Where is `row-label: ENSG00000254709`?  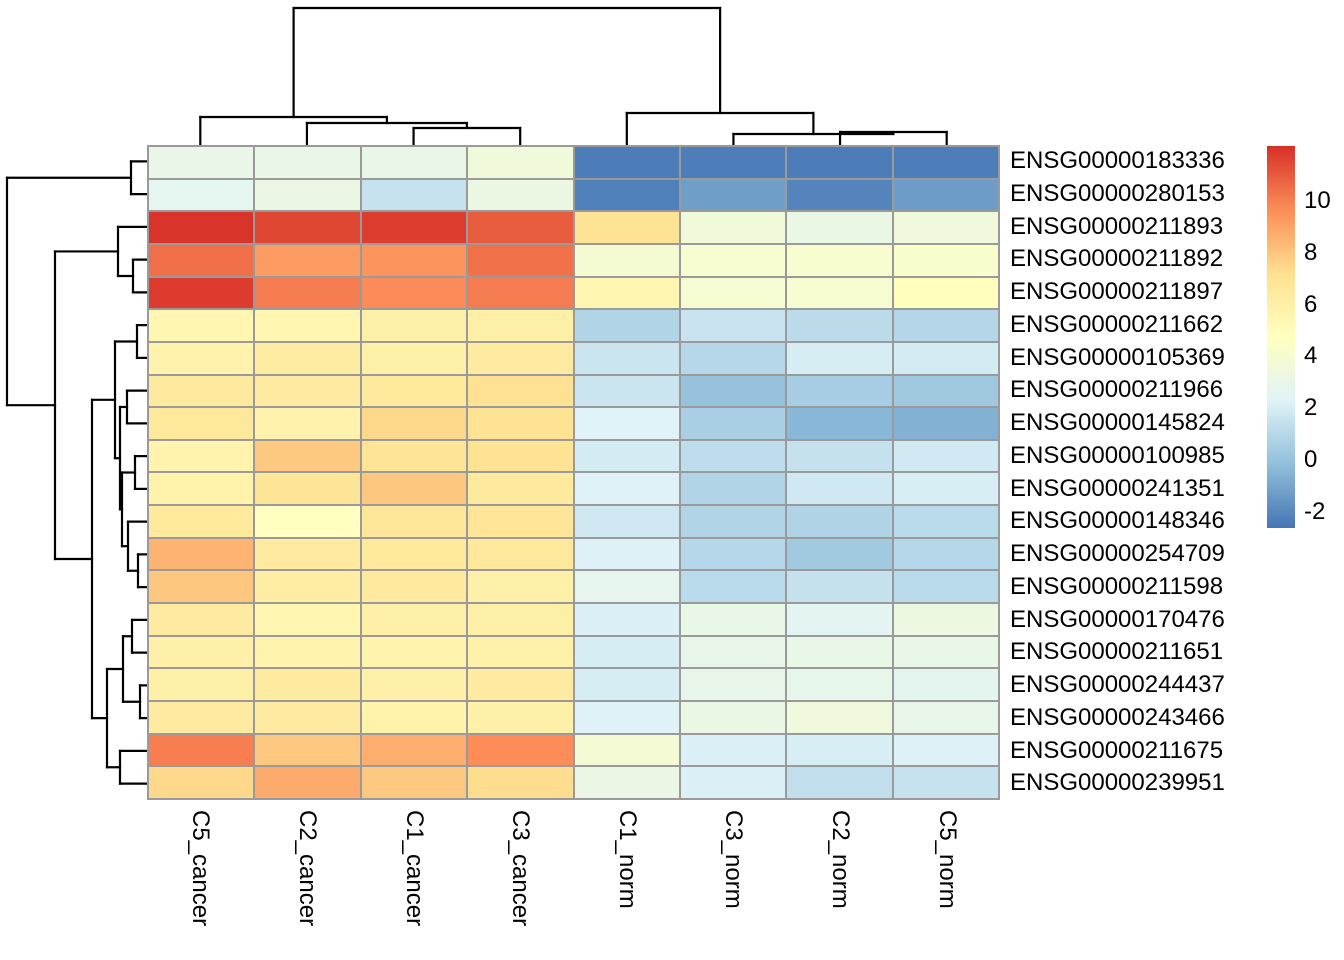
row-label: ENSG00000254709 is located at coordinates (1117, 553).